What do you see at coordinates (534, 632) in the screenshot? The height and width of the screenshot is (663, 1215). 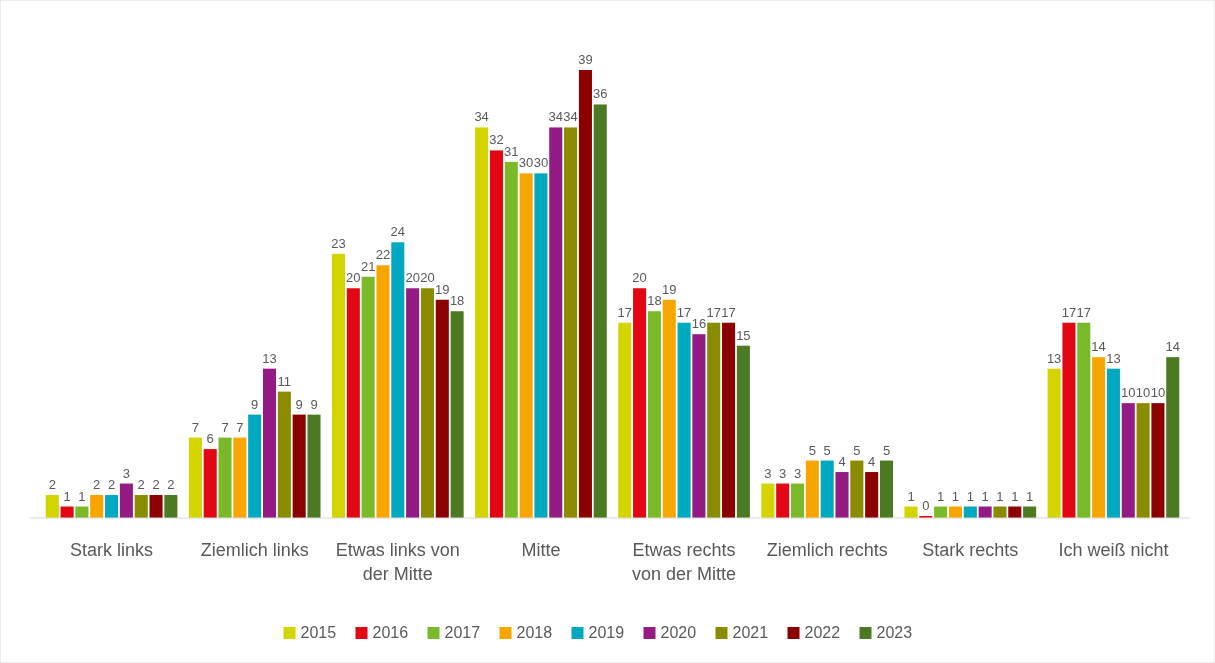 I see `legend-label: 2018` at bounding box center [534, 632].